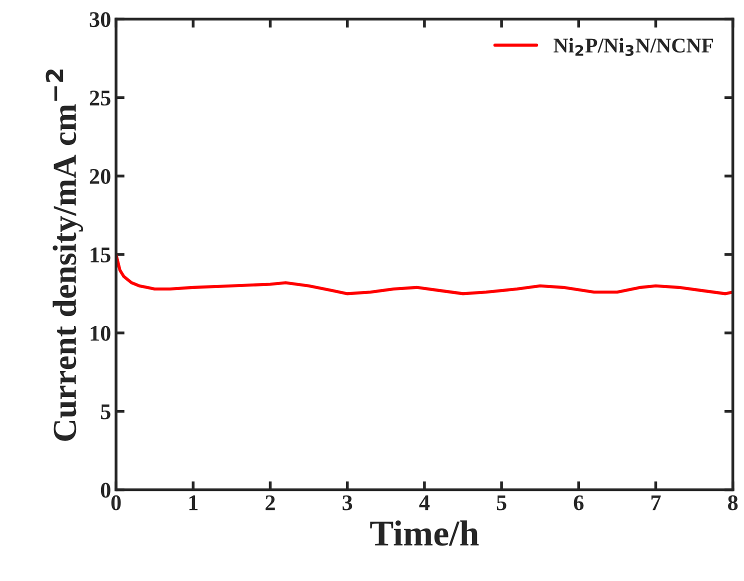  Describe the element at coordinates (347, 502) in the screenshot. I see `x-tick-label: 3` at that location.